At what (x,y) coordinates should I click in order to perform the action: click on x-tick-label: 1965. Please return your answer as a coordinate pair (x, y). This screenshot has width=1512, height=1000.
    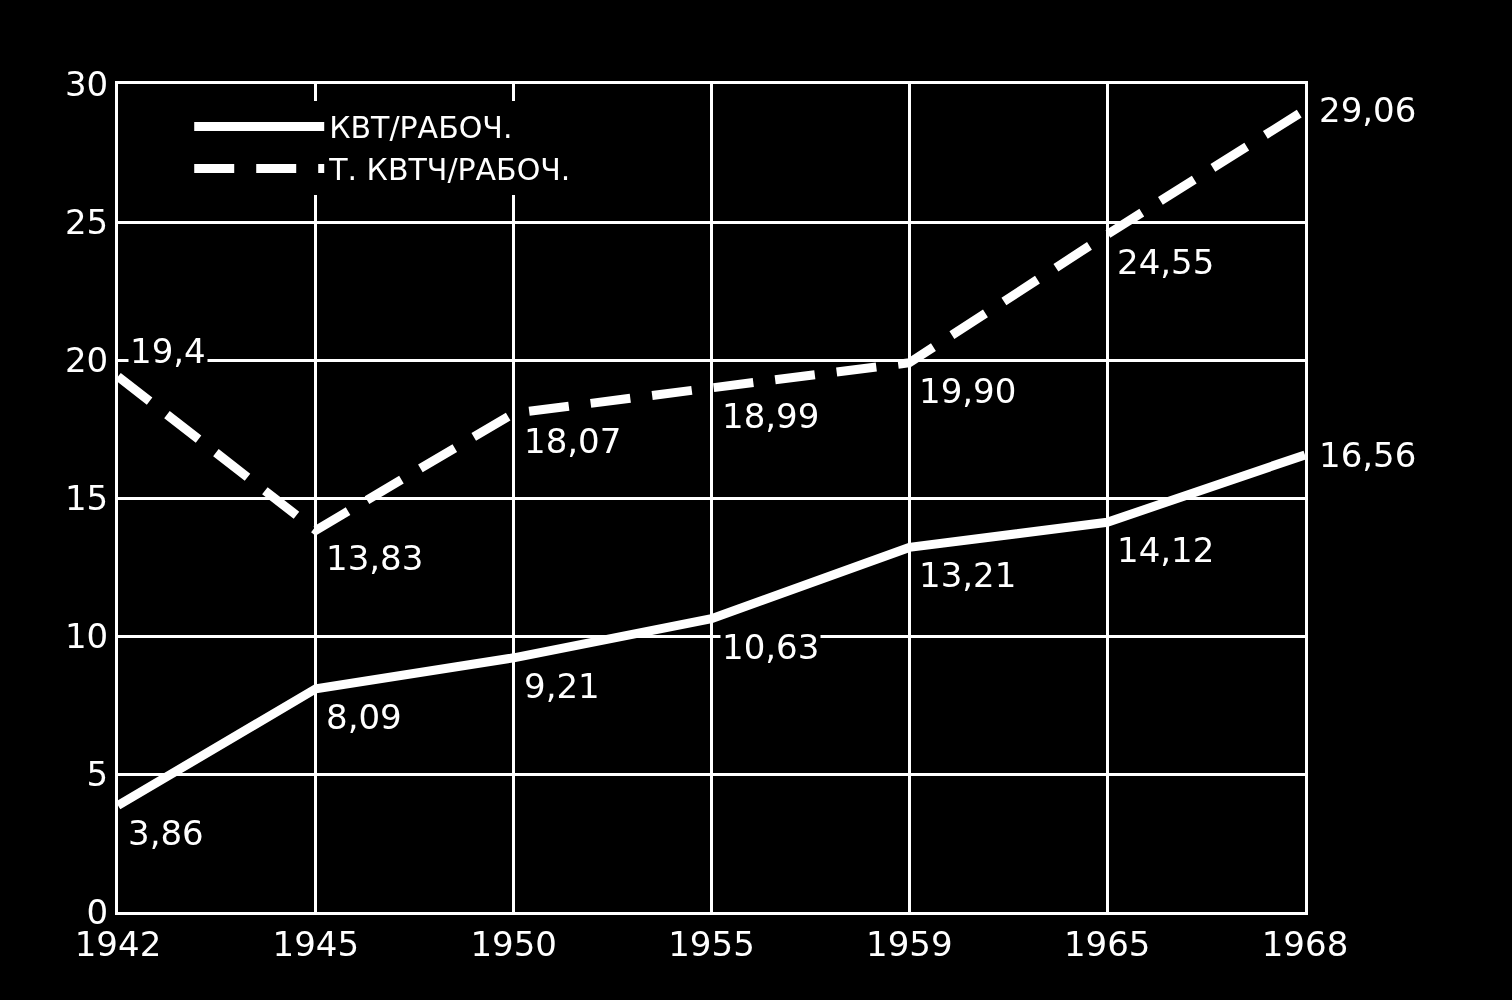
    Looking at the image, I should click on (1107, 943).